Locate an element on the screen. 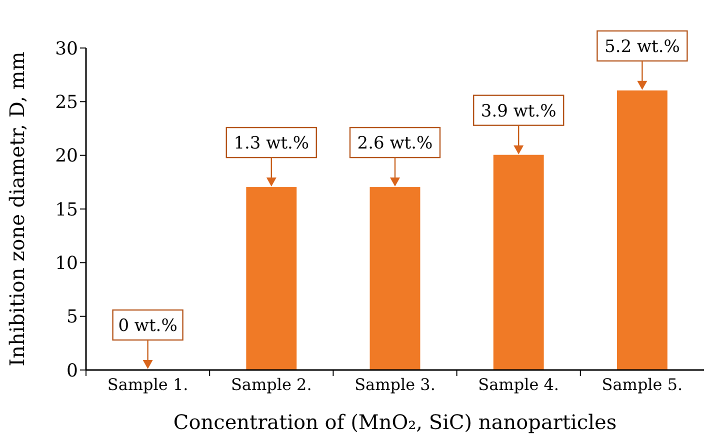 This screenshot has width=707, height=443. annotation: 5.2 wt.% is located at coordinates (642, 46).